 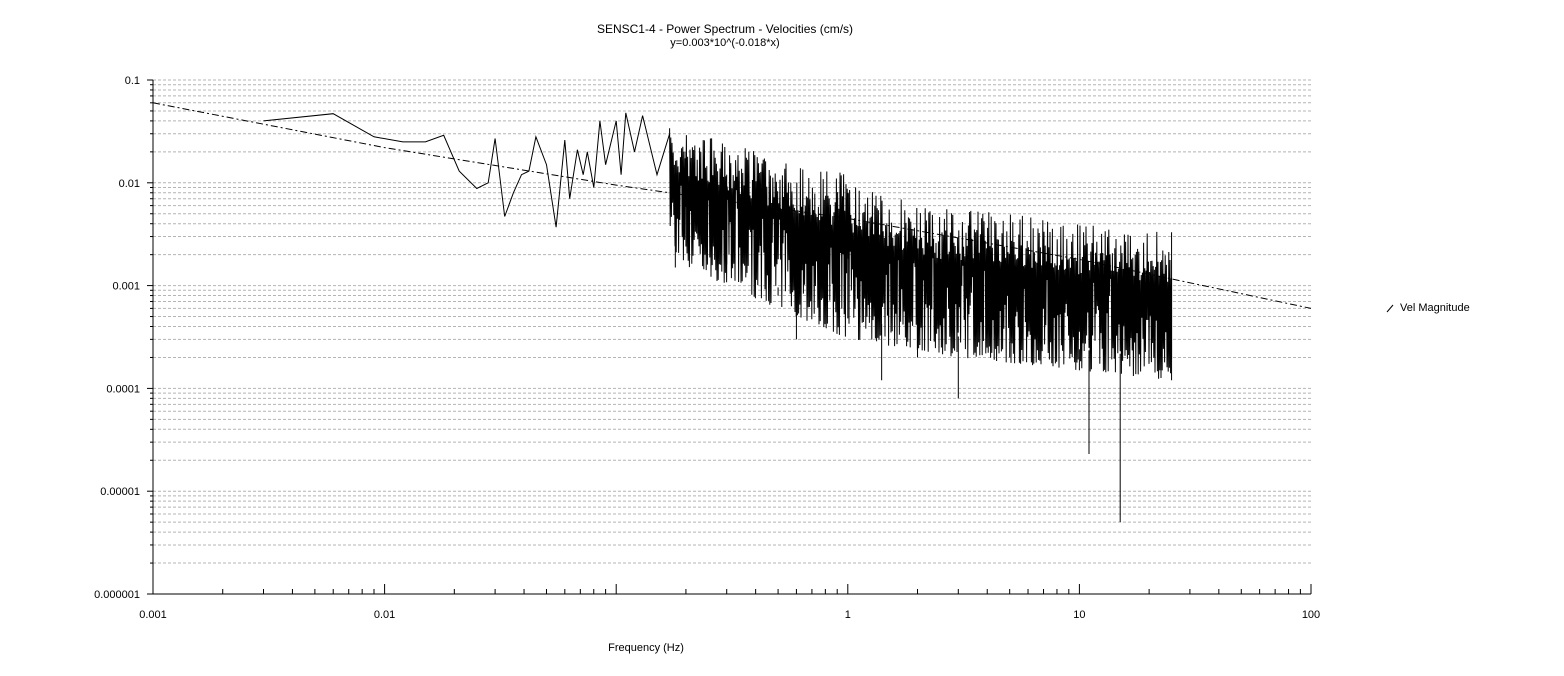 I want to click on y-tick-label: 0.1, so click(x=132, y=81).